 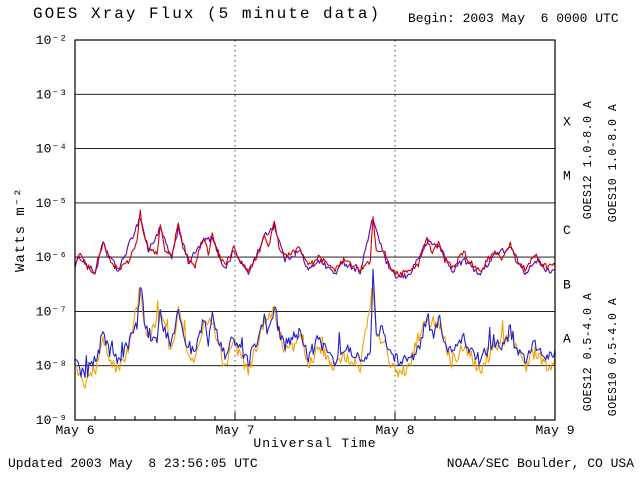 I want to click on legend-label: GOES12 1.0-8.0 A, so click(x=588, y=160).